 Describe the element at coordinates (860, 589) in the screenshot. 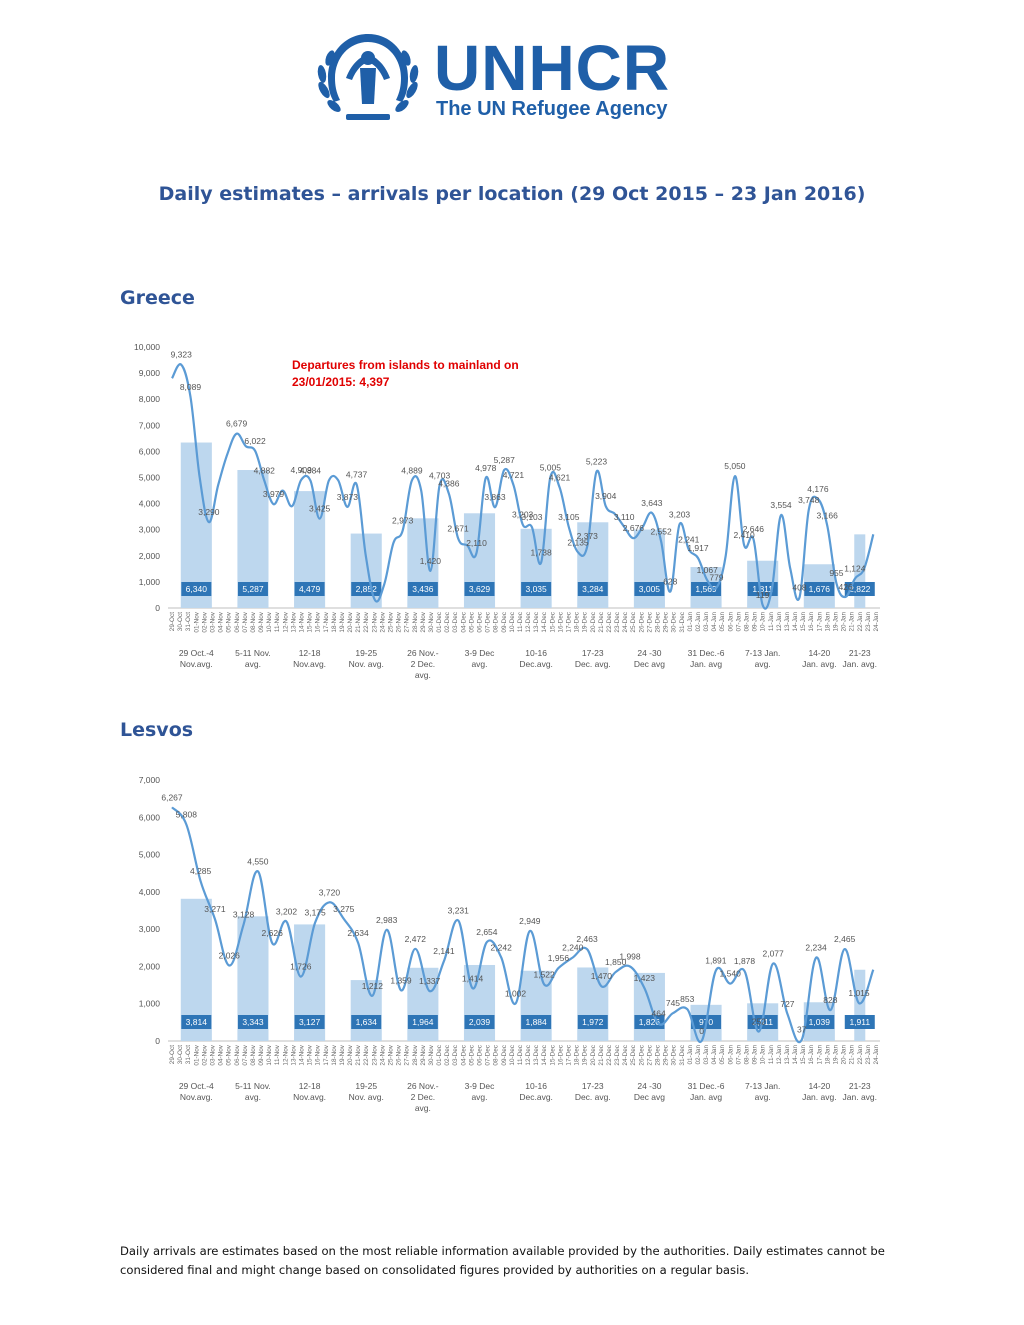

I see `weekly-avg-label: 2,822` at that location.